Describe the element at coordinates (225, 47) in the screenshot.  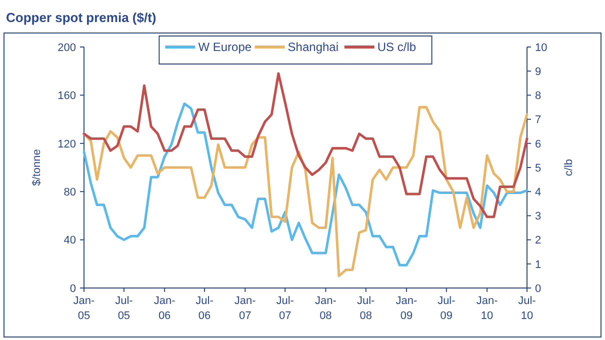
I see `legend-label: W Europe` at that location.